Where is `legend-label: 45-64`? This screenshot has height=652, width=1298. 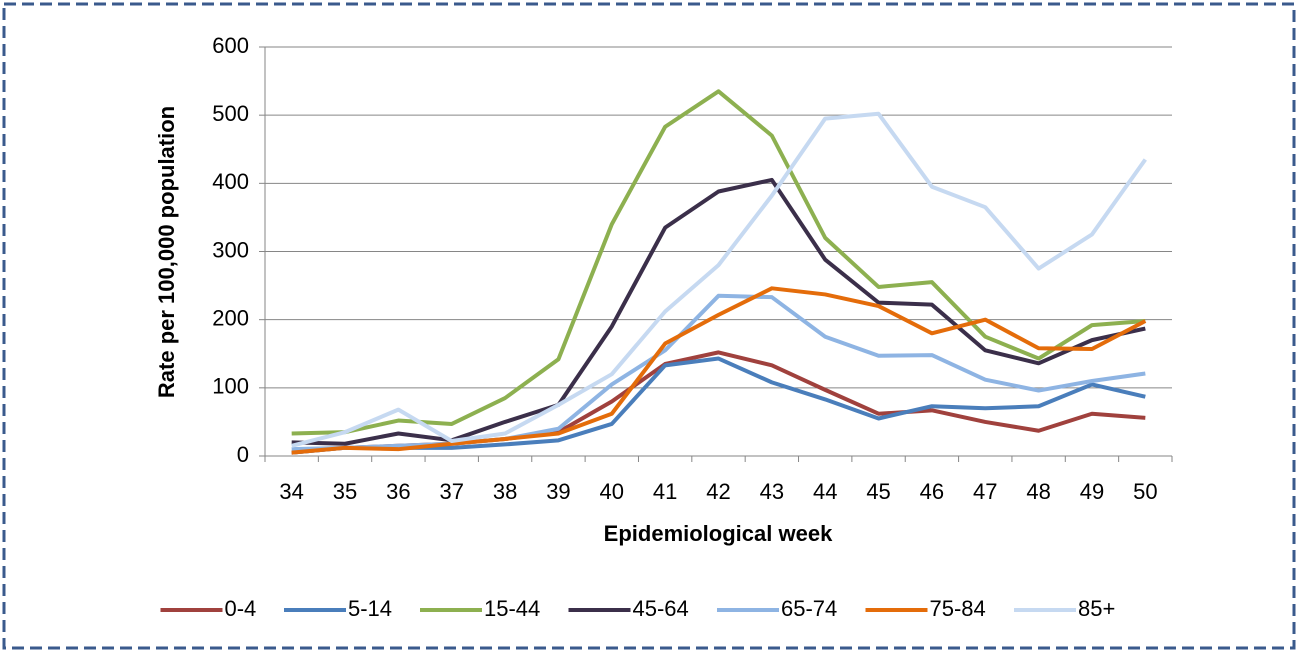
legend-label: 45-64 is located at coordinates (661, 608).